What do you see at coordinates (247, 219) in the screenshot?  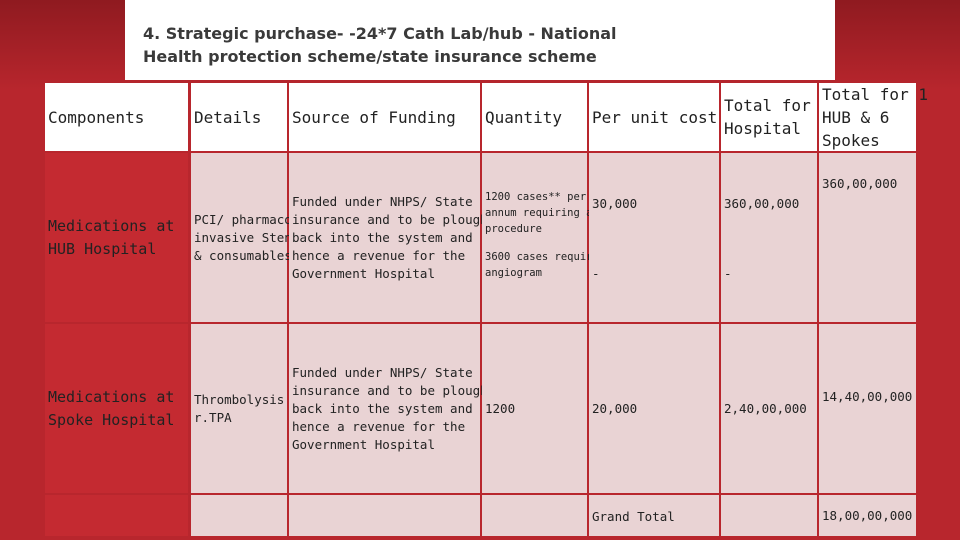 I see `text-line: PCI/ pharmaco-` at bounding box center [247, 219].